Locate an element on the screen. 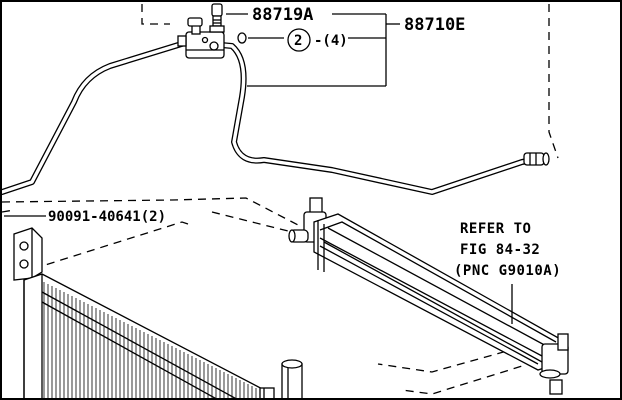 Image resolution: width=622 pixels, height=400 pixels. ref-circle-callout: 2 is located at coordinates (299, 40).